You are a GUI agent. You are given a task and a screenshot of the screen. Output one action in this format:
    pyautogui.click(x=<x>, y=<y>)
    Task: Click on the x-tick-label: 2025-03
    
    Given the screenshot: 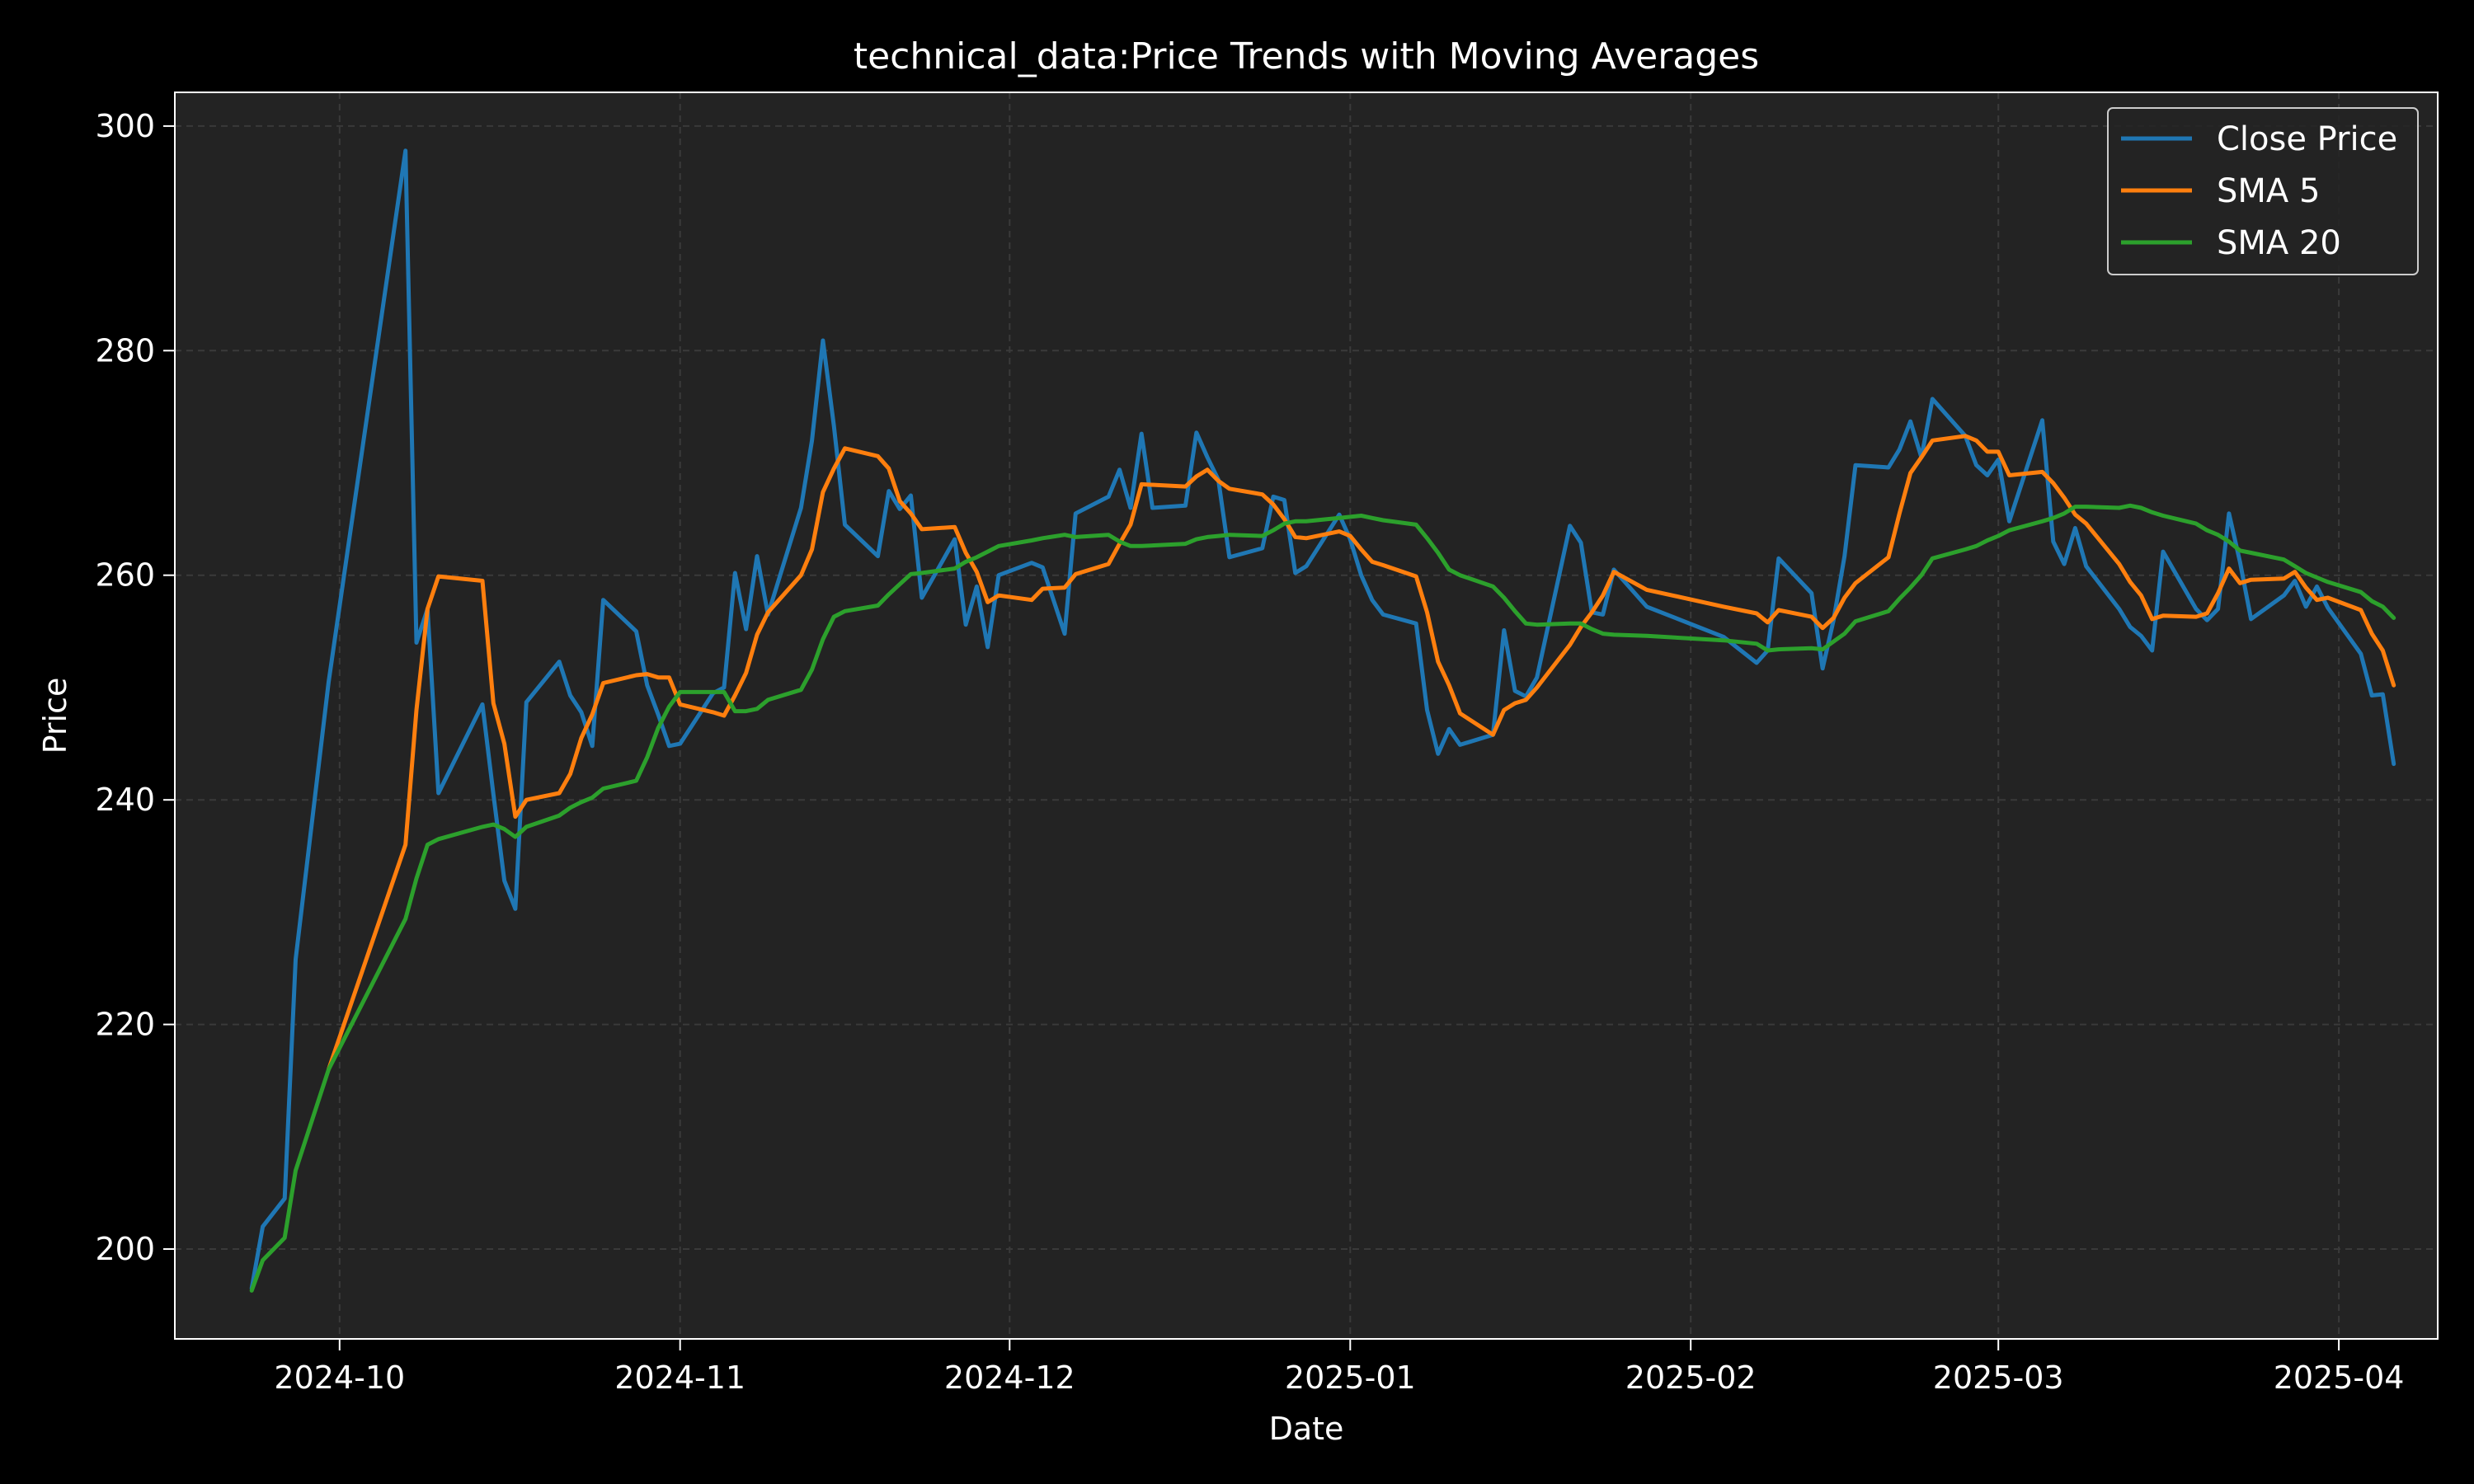 What is the action you would take?
    pyautogui.click(x=1998, y=1378)
    